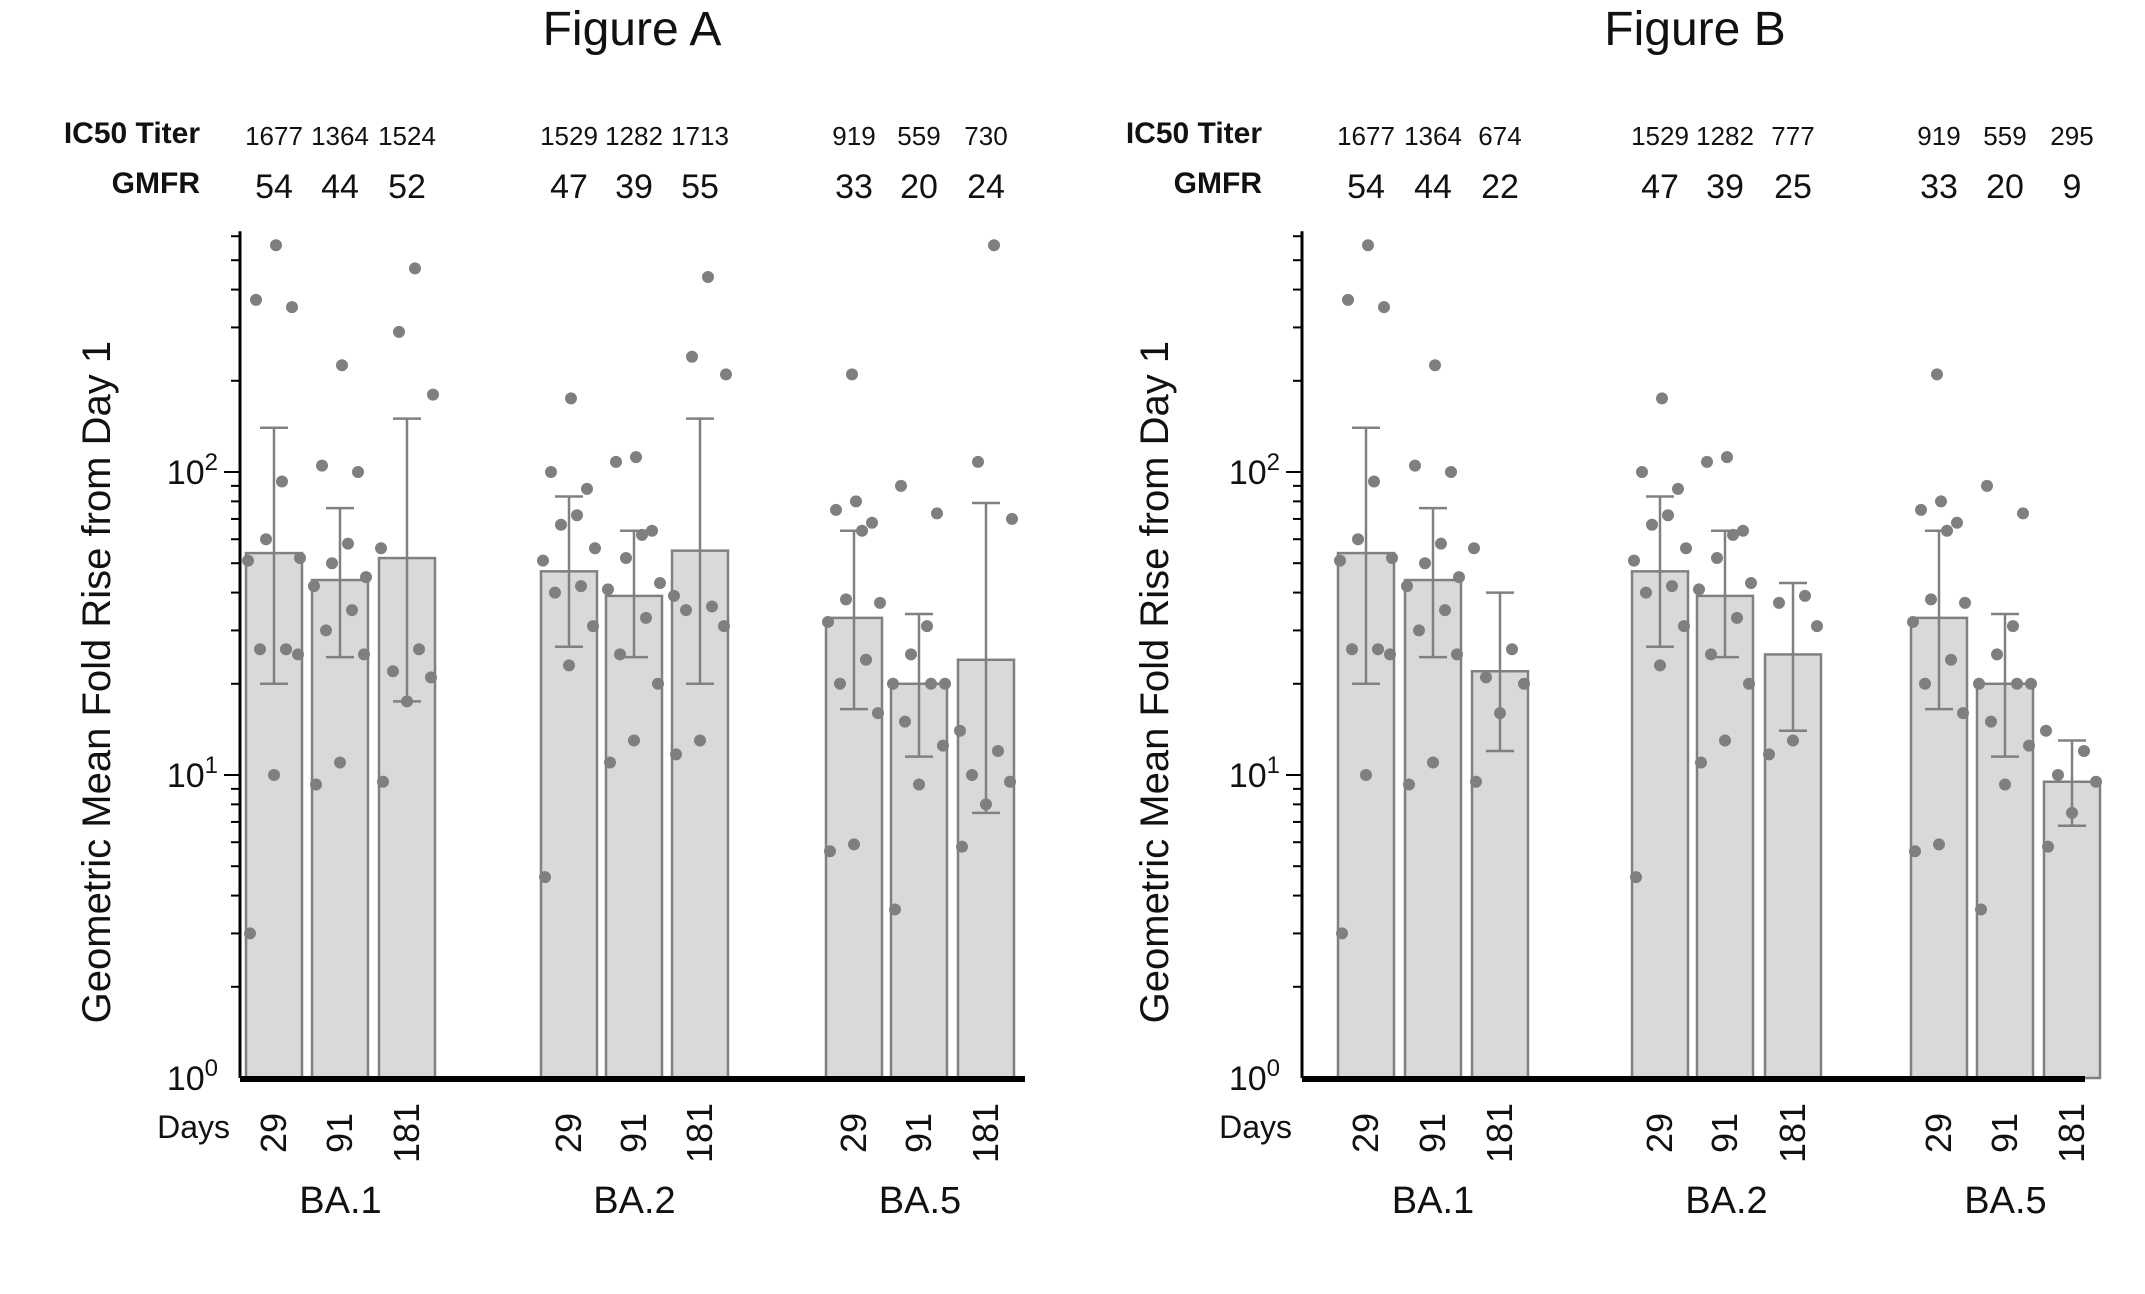 This screenshot has height=1294, width=2145. I want to click on ic50-value: 777, so click(1792, 136).